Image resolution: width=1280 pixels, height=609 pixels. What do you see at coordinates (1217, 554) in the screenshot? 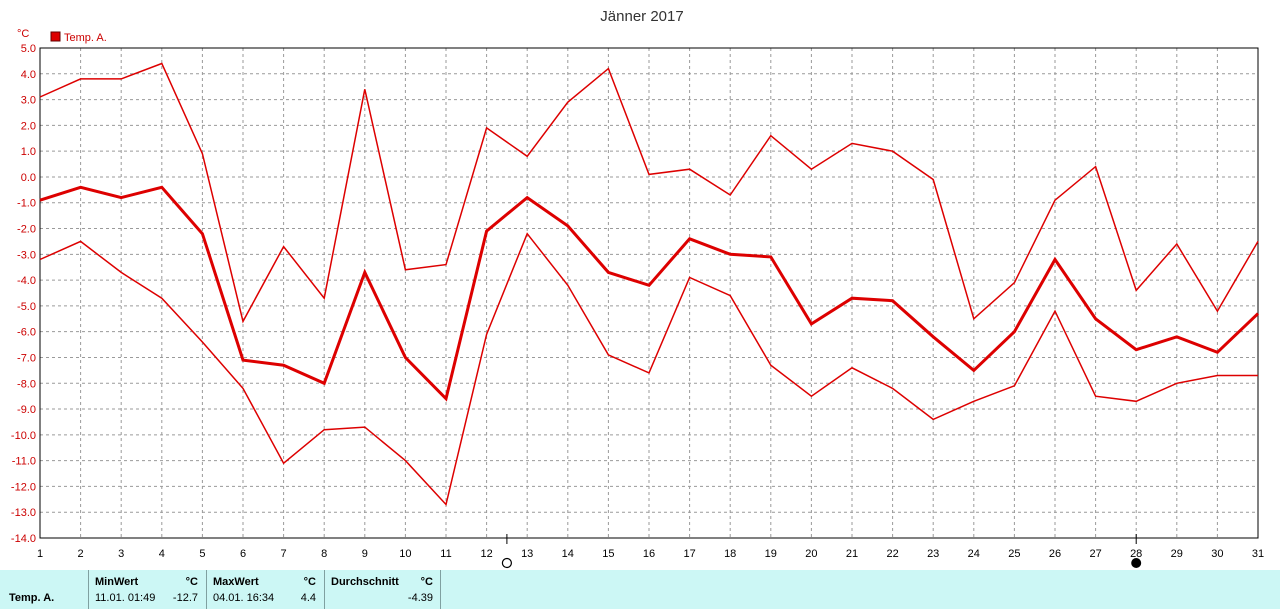
I see `x-tick-label: 30` at bounding box center [1217, 554].